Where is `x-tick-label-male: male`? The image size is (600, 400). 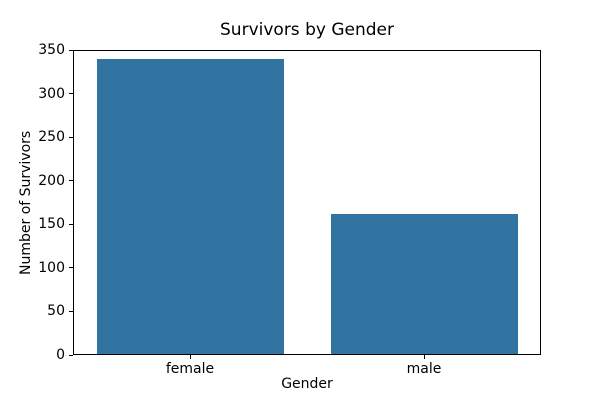
x-tick-label-male: male is located at coordinates (424, 369).